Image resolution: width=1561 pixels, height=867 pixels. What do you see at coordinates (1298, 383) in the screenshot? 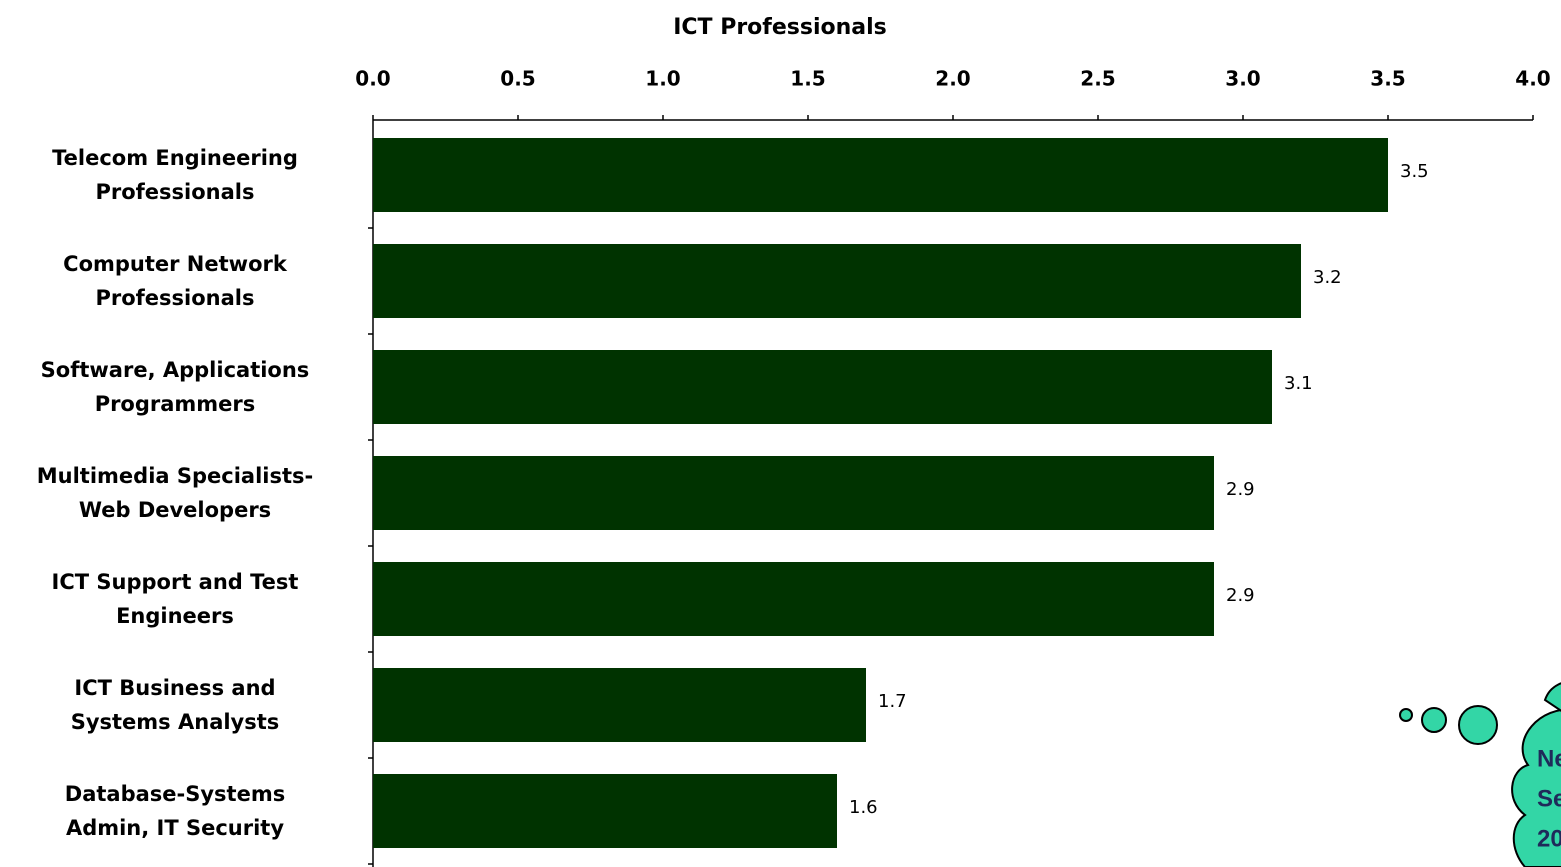
I see `value-label: 3.1` at bounding box center [1298, 383].